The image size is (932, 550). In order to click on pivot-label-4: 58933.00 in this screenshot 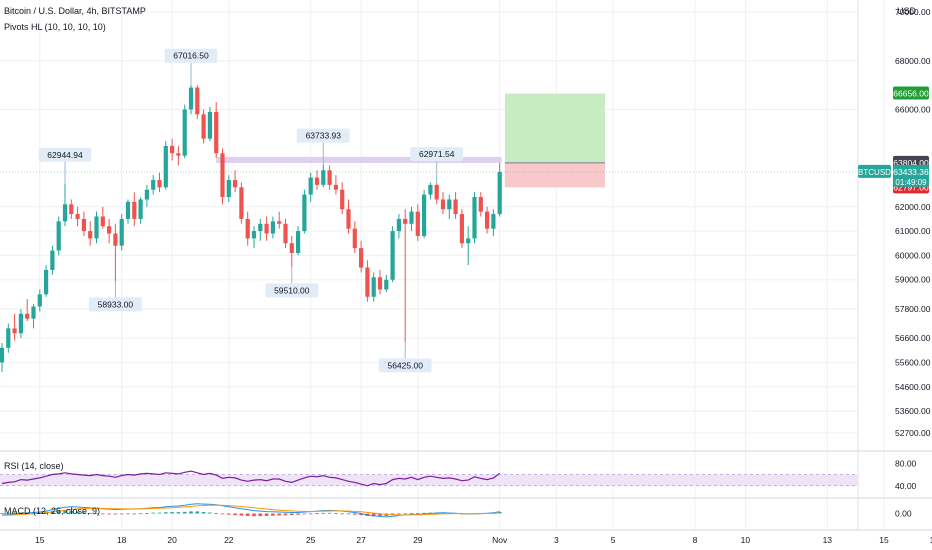, I will do `click(116, 304)`.